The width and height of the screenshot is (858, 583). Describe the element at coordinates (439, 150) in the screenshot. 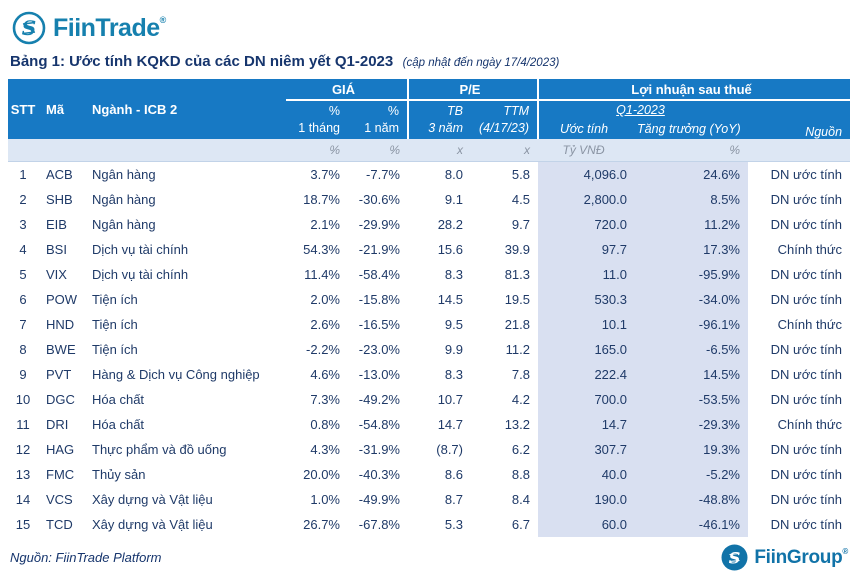

I see `unit-tb: x` at that location.